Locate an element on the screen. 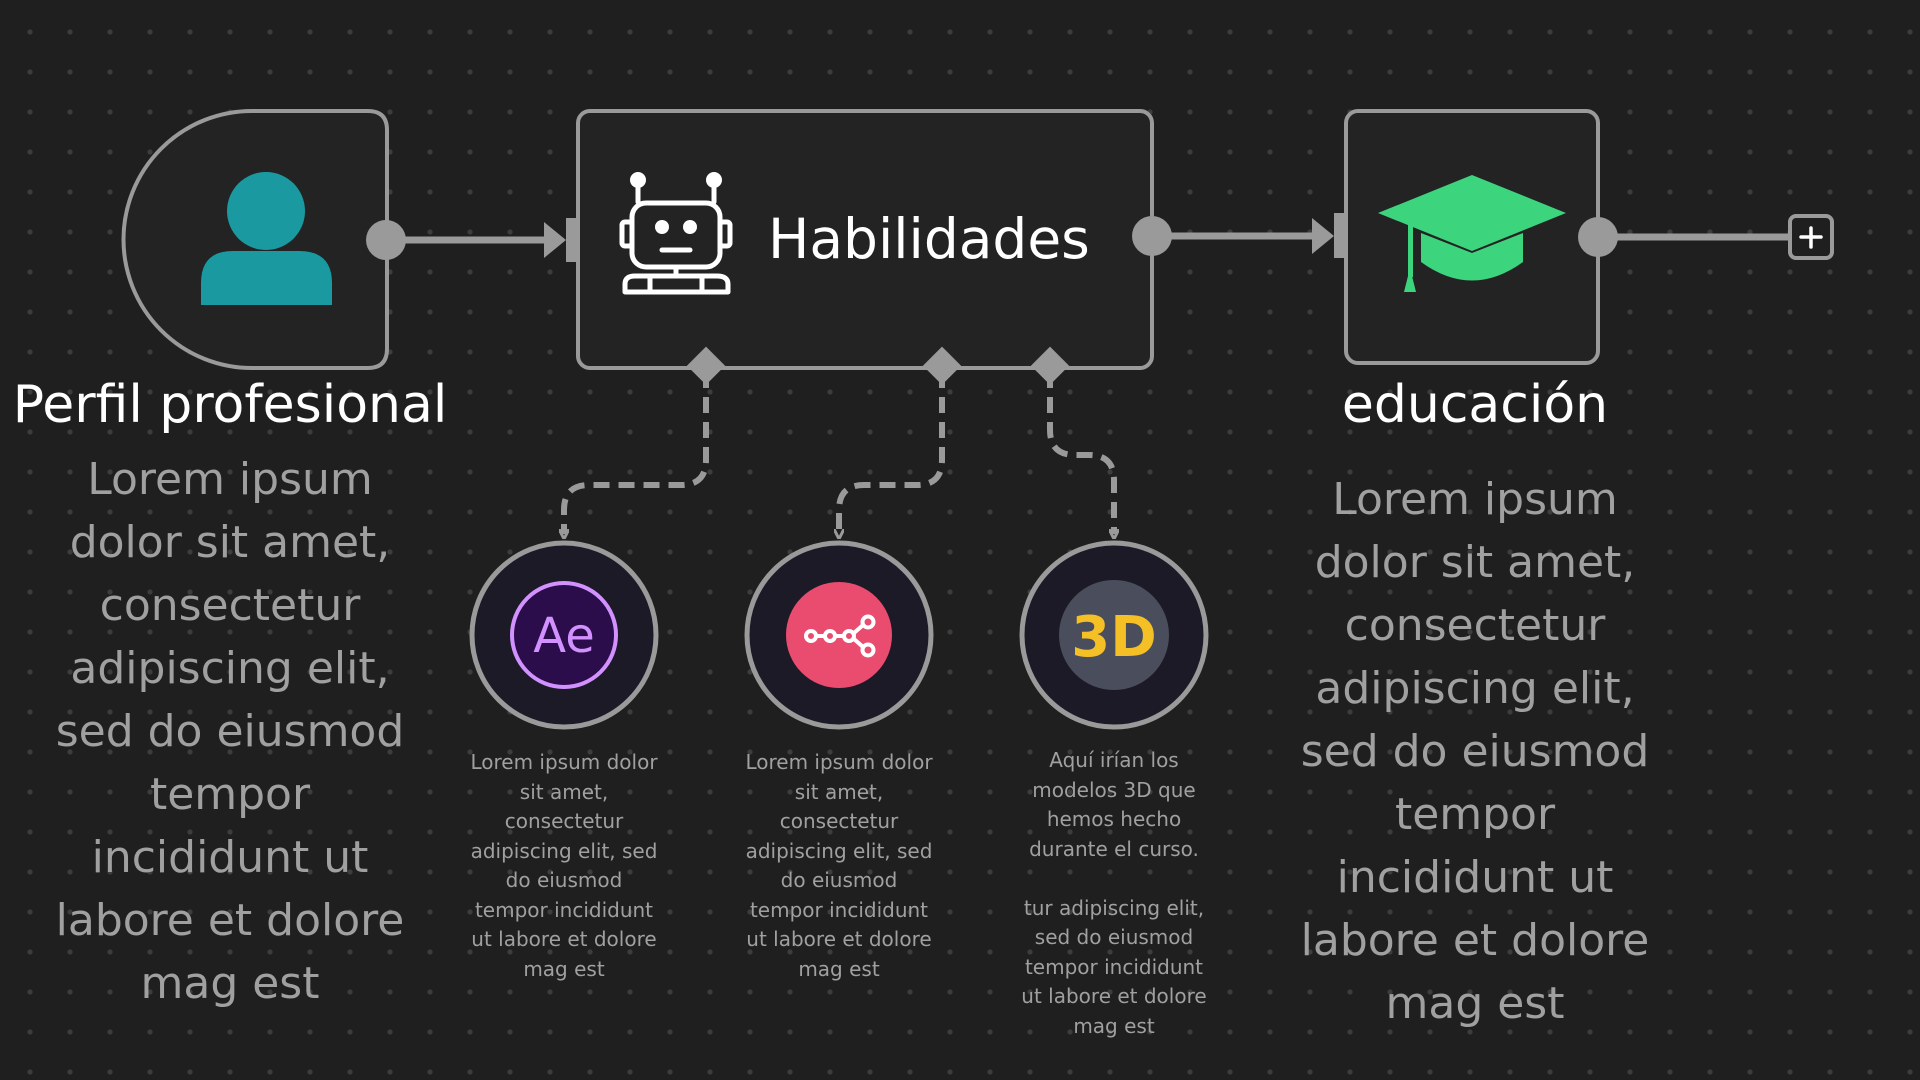 Image resolution: width=1920 pixels, height=1080 pixels. workflow-icon is located at coordinates (839, 635).